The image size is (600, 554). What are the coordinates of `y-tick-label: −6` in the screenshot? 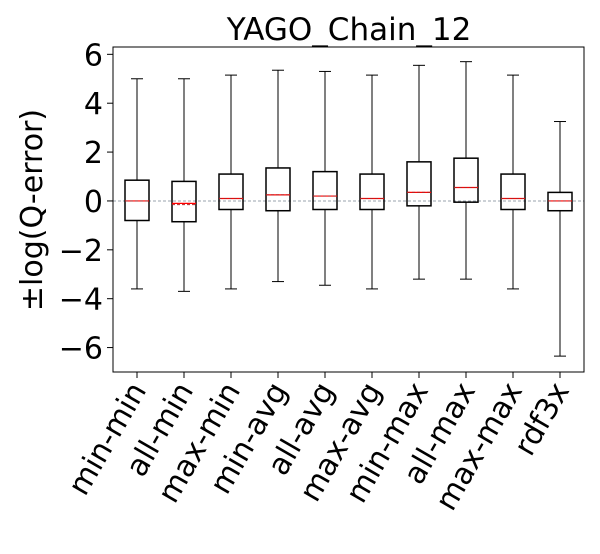 It's located at (81, 349).